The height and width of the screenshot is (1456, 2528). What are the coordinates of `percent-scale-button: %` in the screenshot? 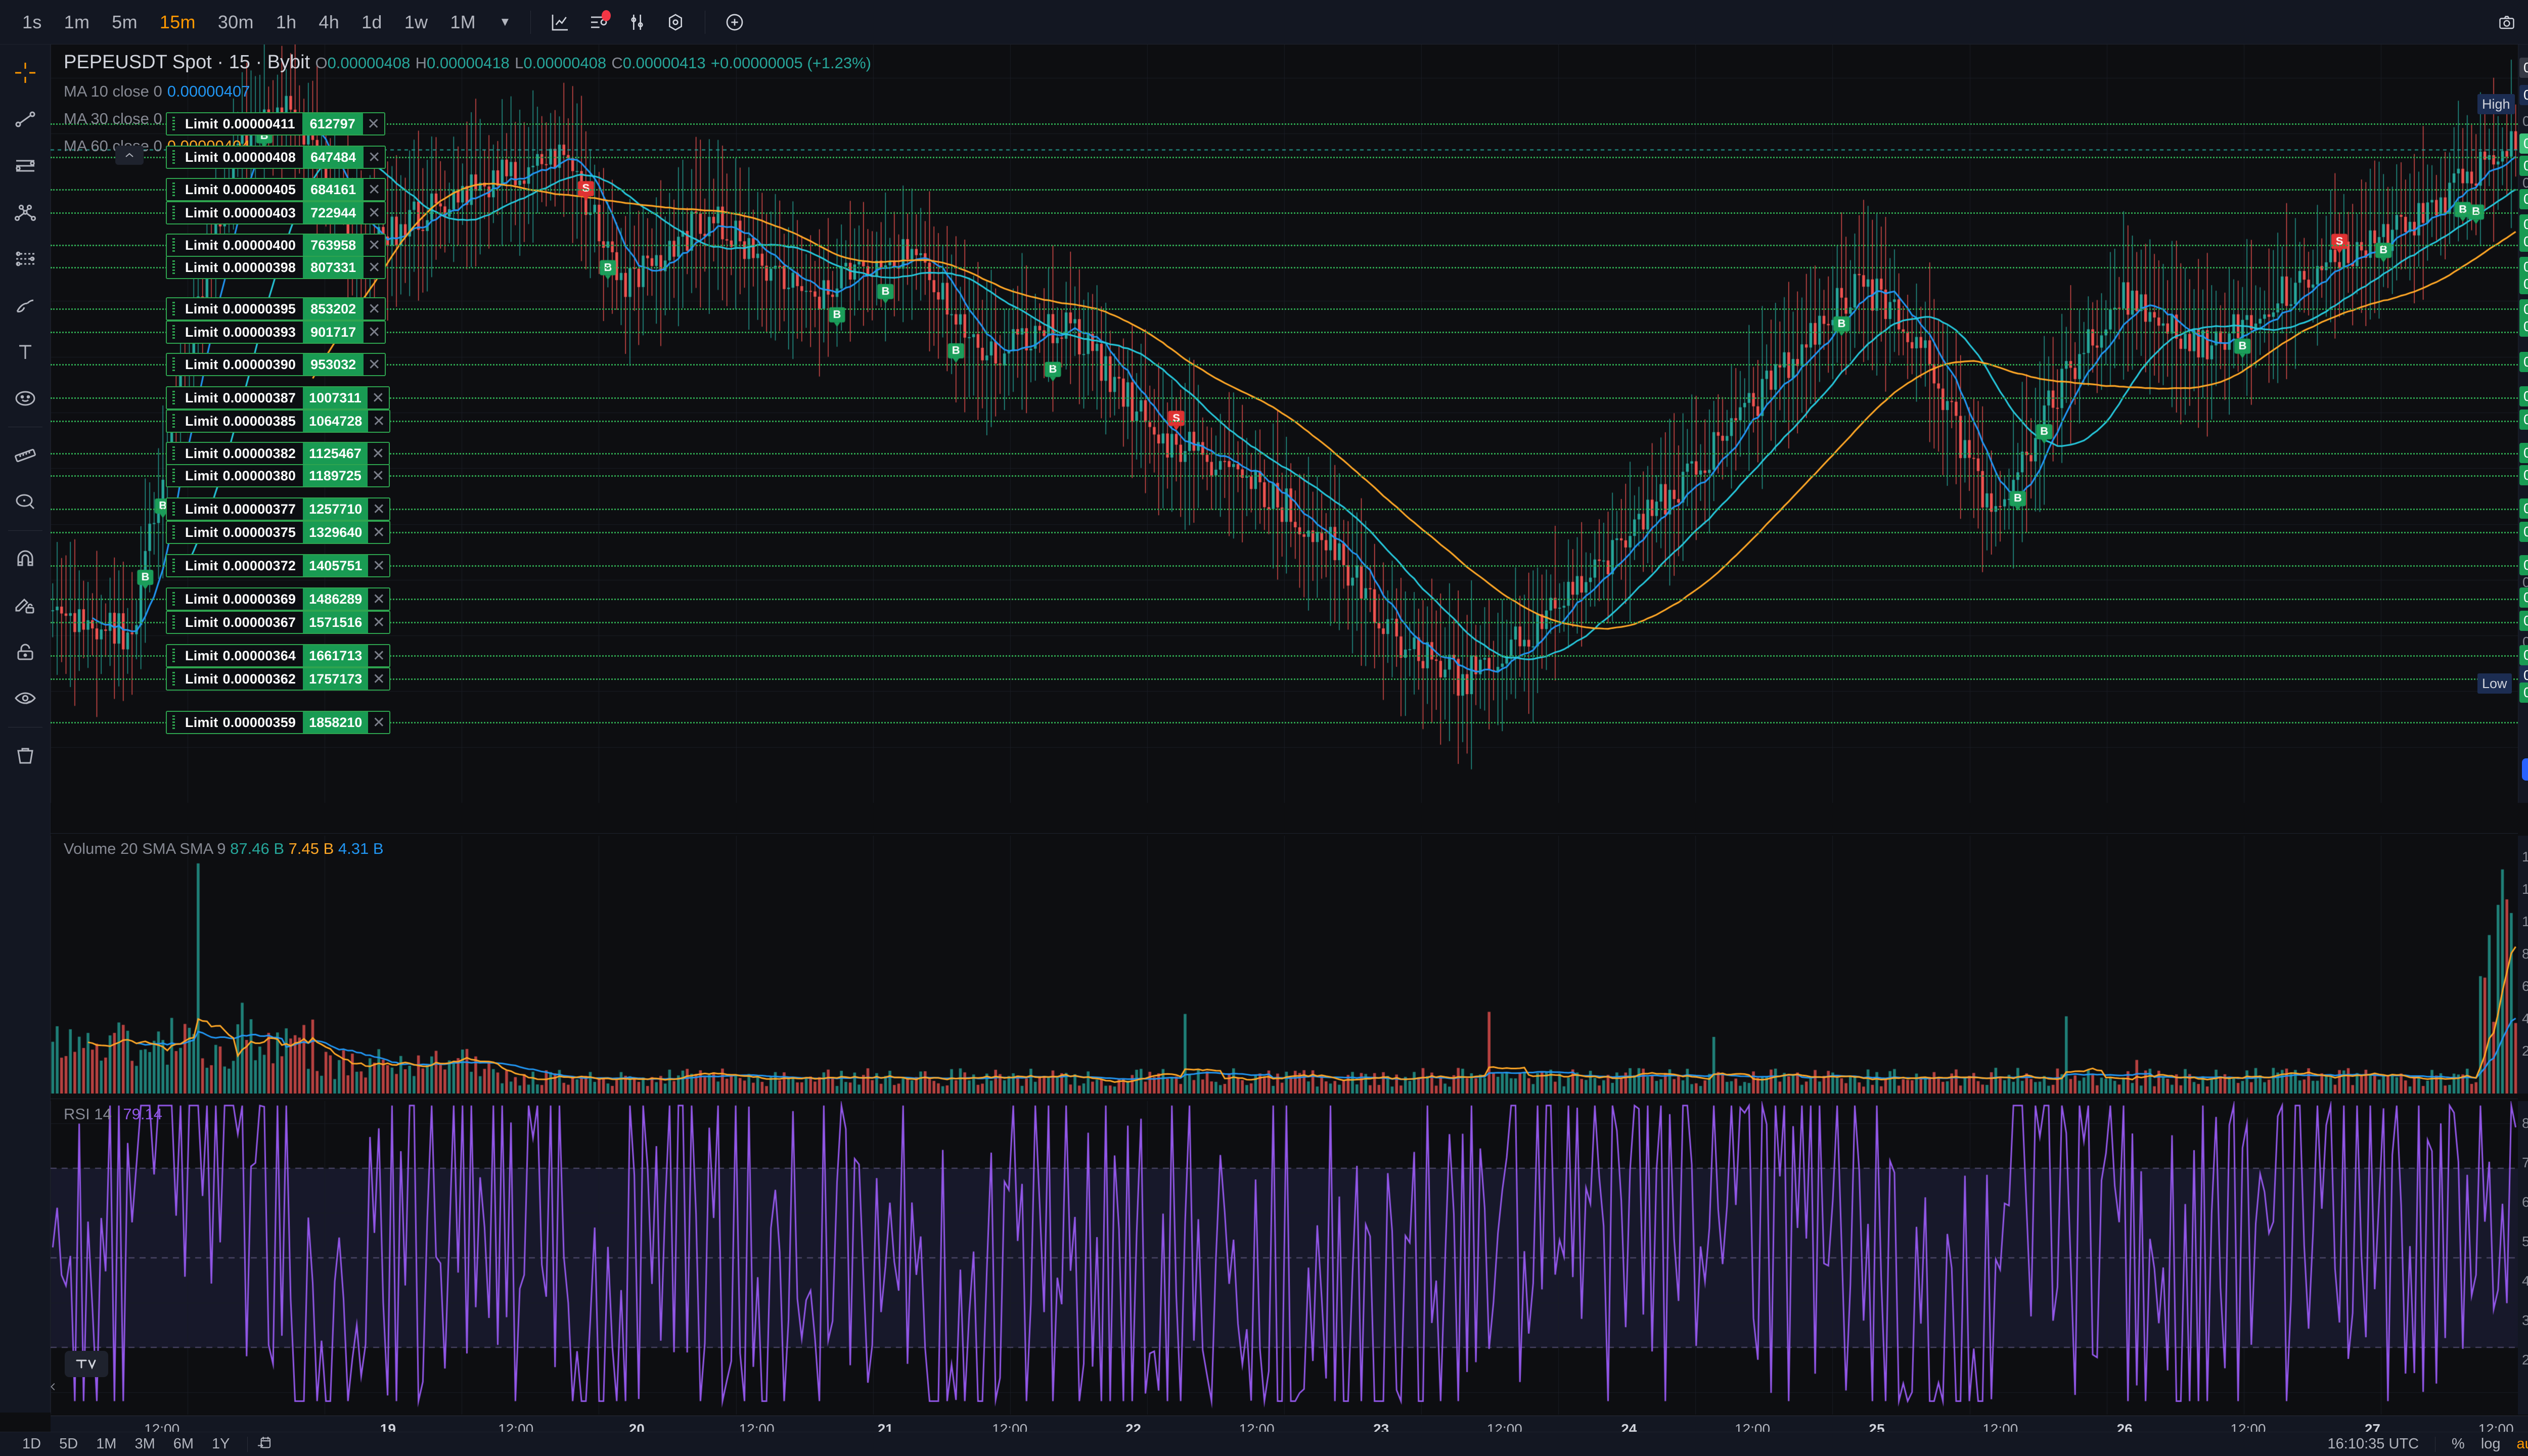 It's located at (2459, 1444).